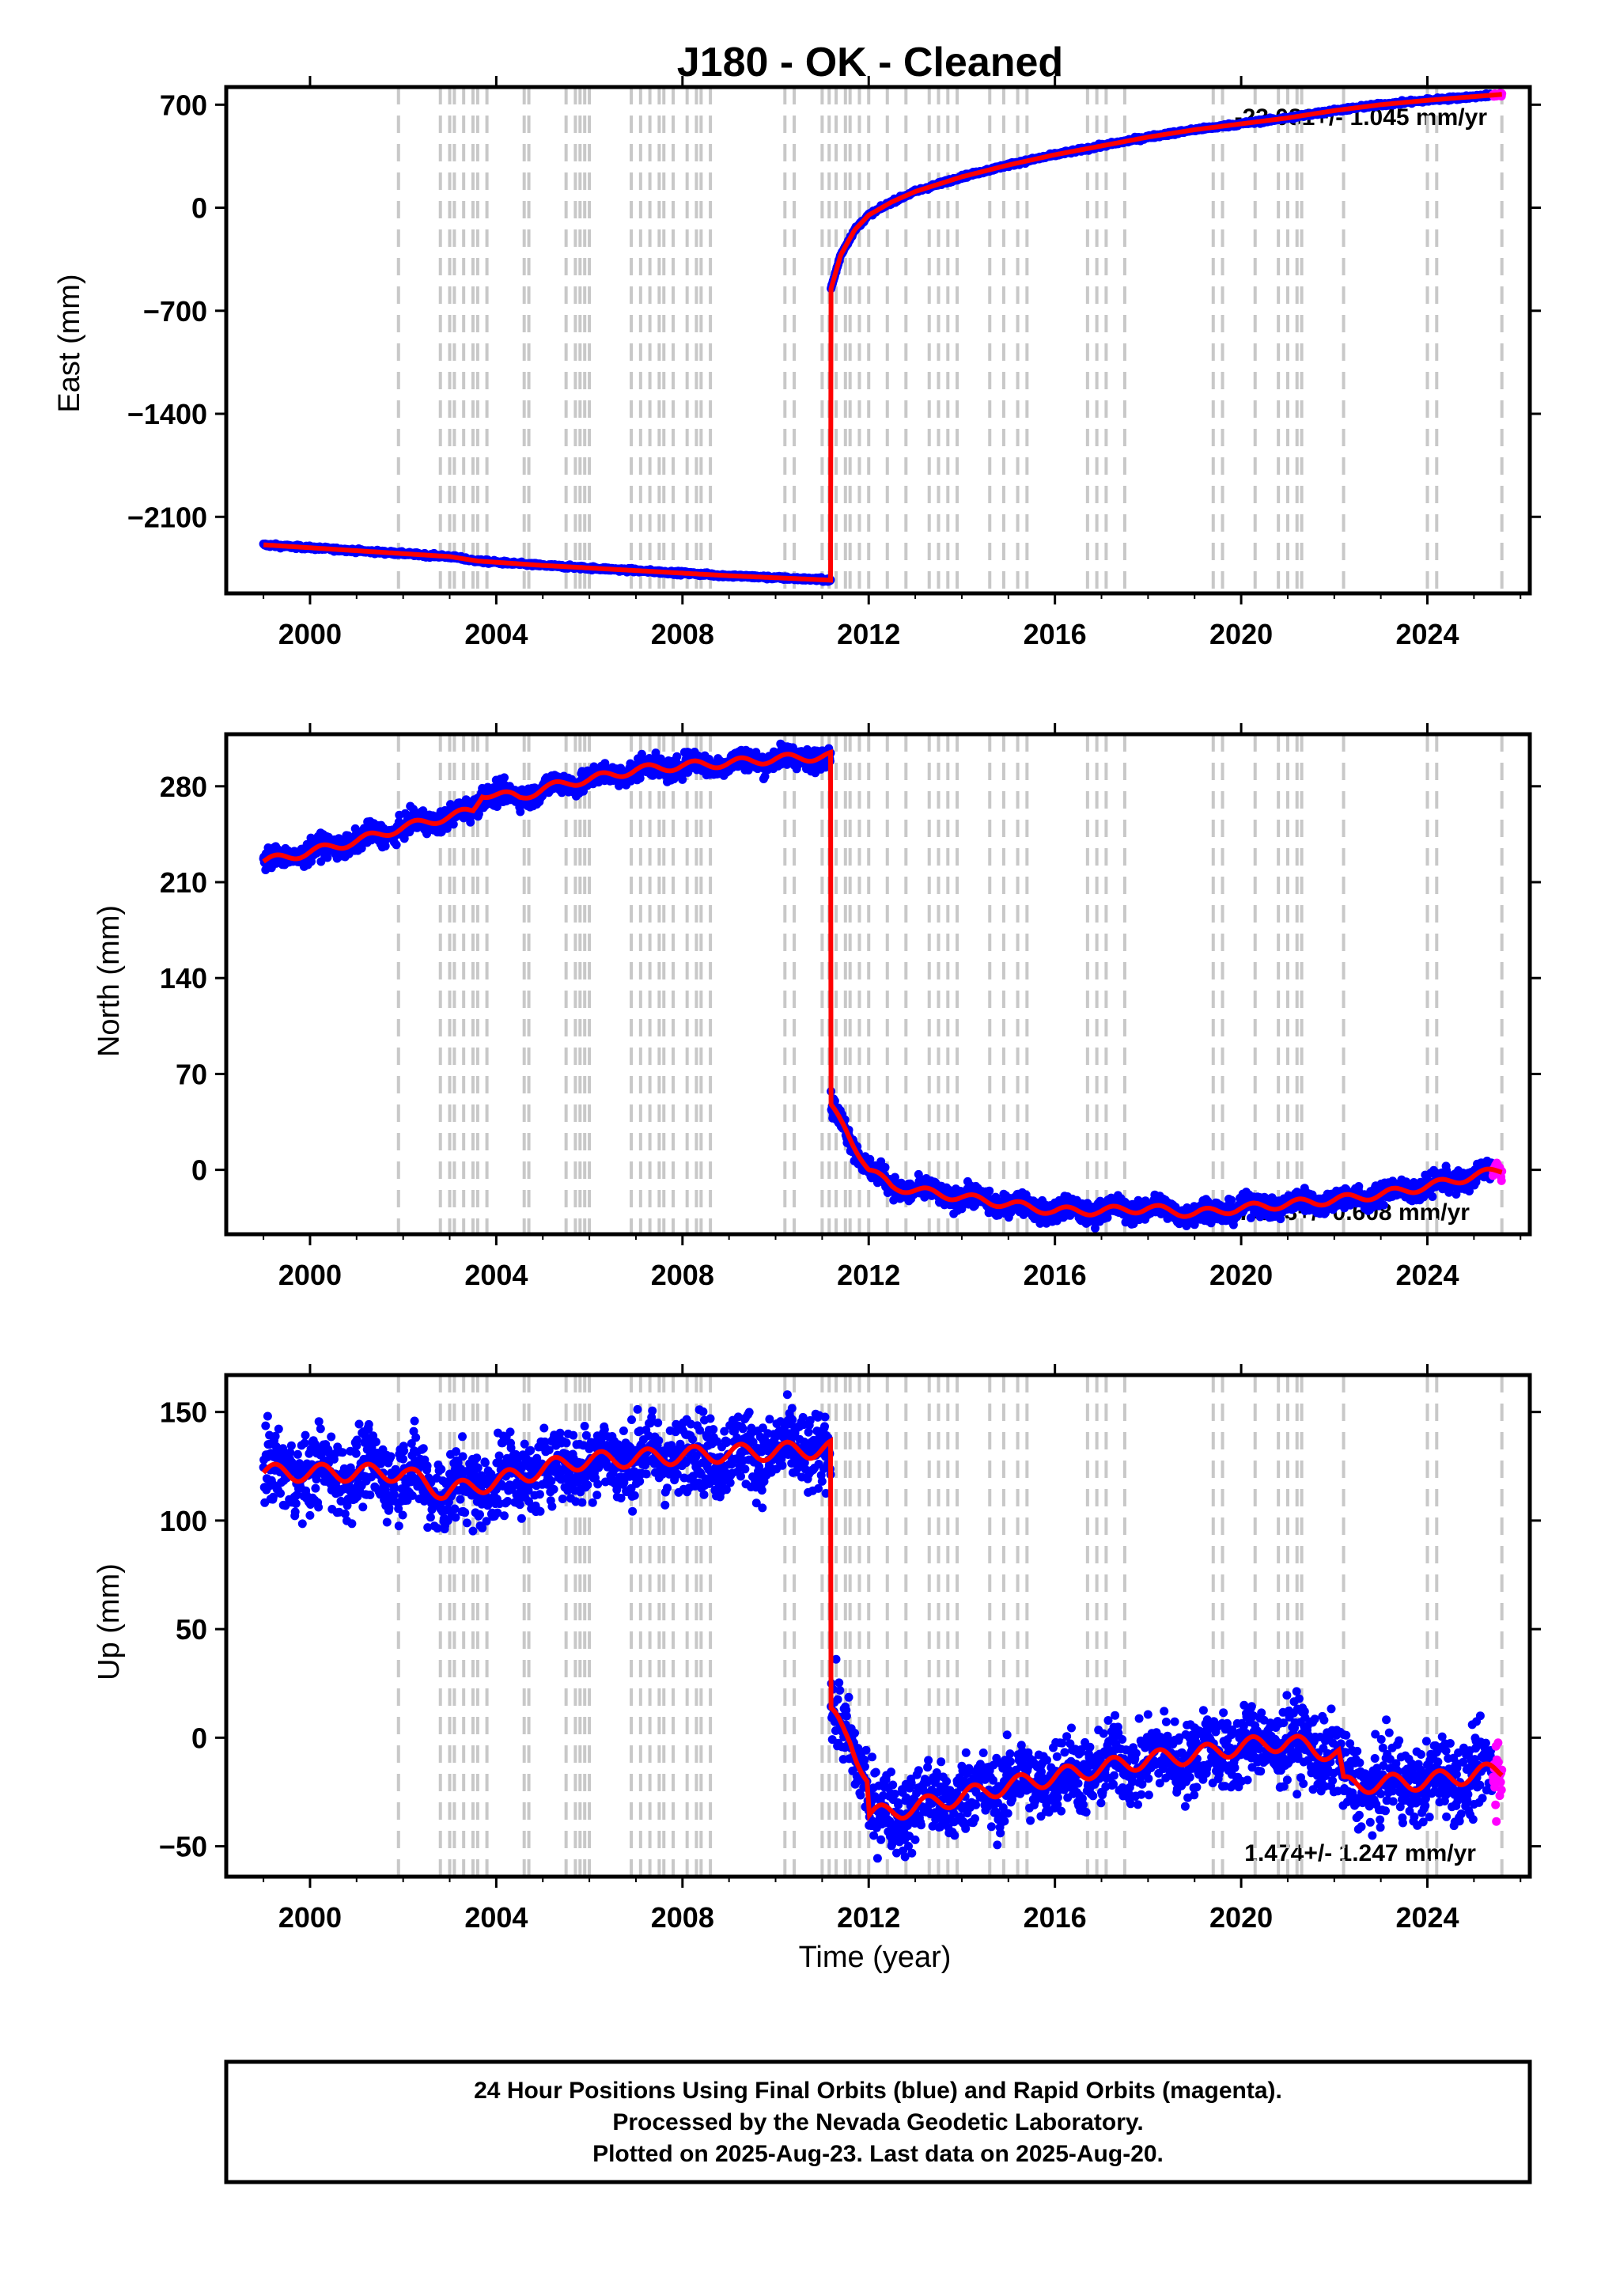 The height and width of the screenshot is (2296, 1601). What do you see at coordinates (1056, 634) in the screenshot?
I see `x-tick-label: 2016` at bounding box center [1056, 634].